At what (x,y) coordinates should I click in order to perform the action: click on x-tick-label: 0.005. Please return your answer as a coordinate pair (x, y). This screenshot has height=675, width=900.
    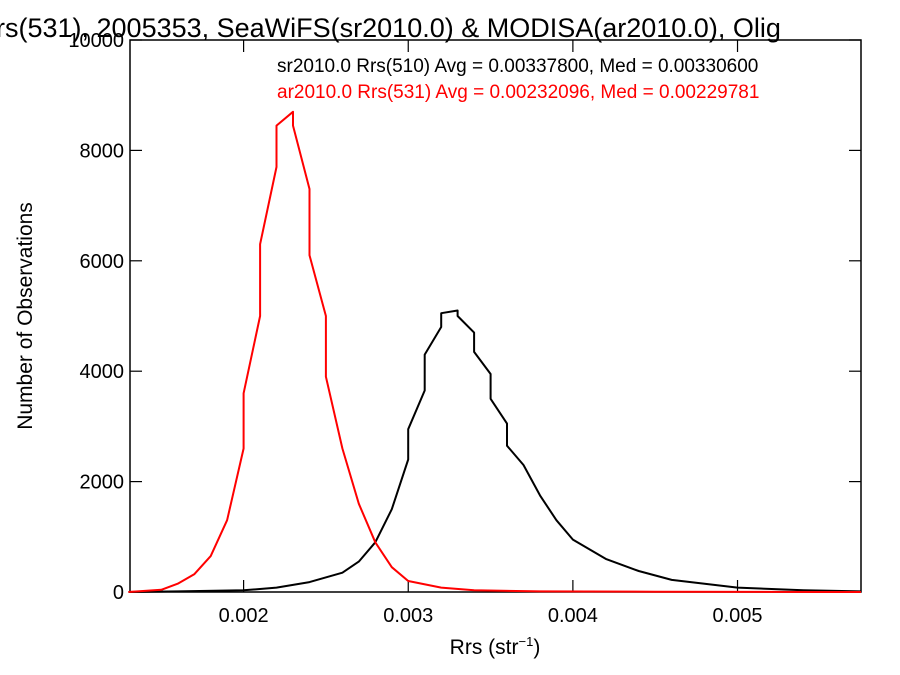
    Looking at the image, I should click on (737, 616).